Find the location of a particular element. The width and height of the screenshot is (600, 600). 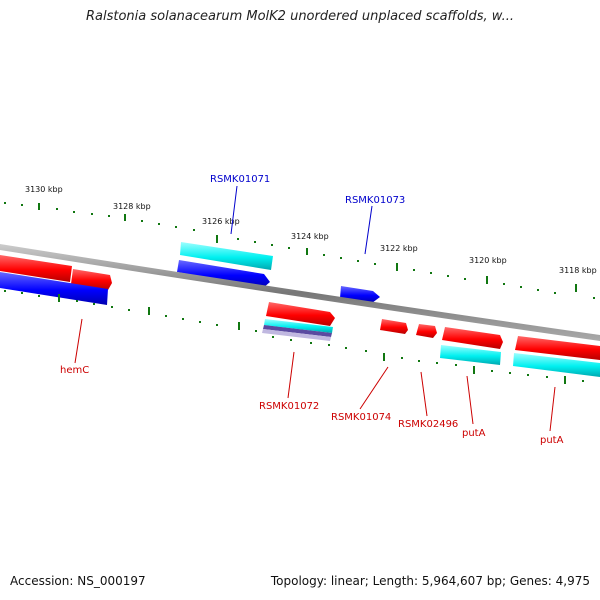

kbp-label: 3120 kbp is located at coordinates (488, 260).